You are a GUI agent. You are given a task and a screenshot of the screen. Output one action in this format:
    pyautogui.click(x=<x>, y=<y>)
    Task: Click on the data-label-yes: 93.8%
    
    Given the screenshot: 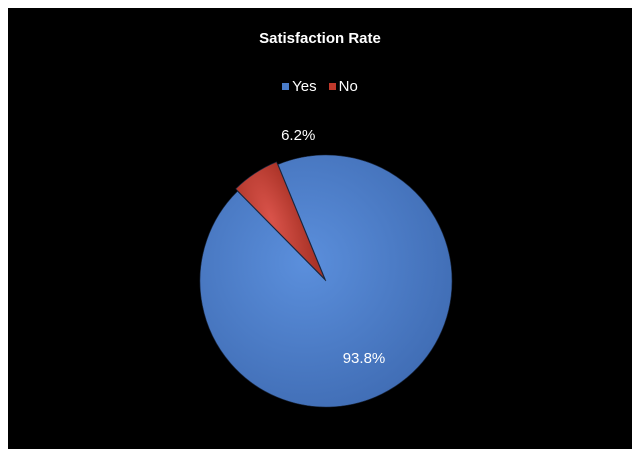 What is the action you would take?
    pyautogui.click(x=364, y=358)
    